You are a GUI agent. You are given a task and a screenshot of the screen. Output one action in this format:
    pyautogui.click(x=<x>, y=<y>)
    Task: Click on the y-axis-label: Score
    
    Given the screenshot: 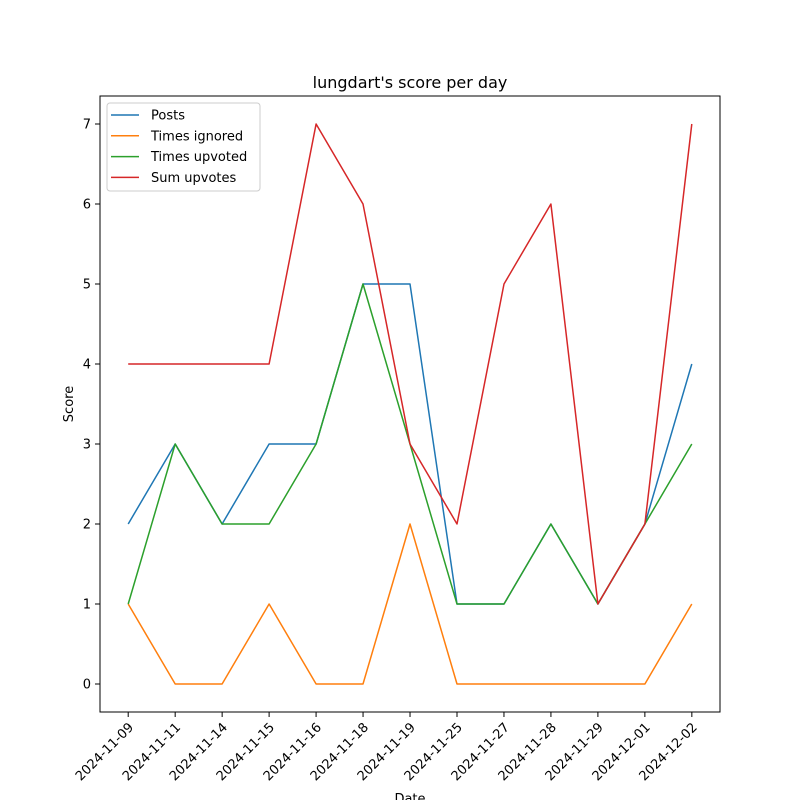 What is the action you would take?
    pyautogui.click(x=69, y=404)
    